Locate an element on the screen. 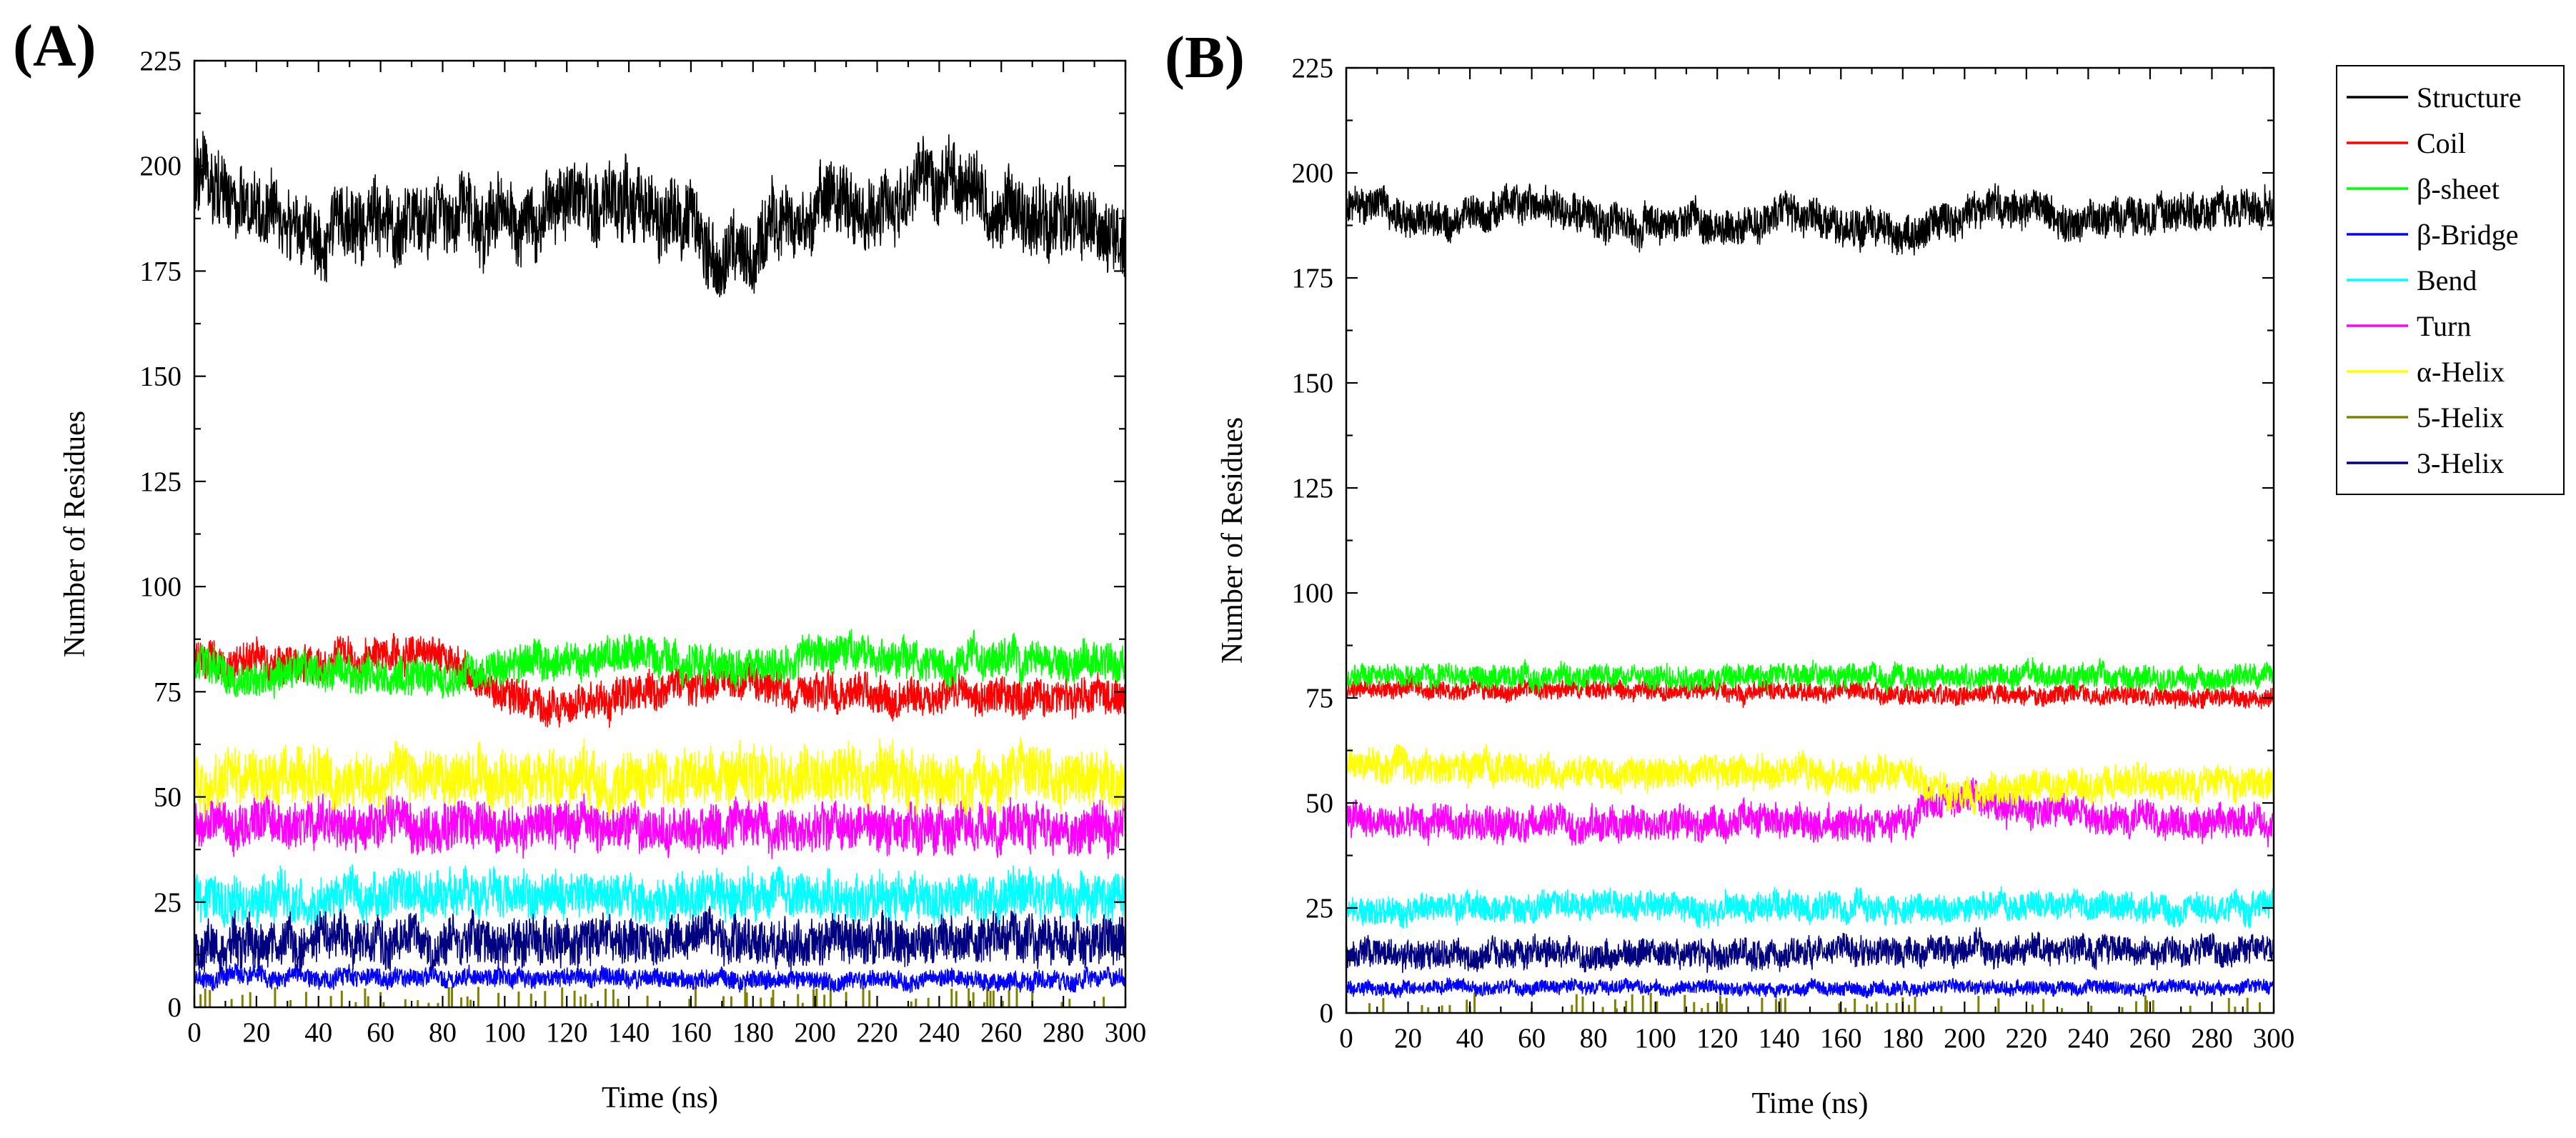  legend-label-bend: Bend is located at coordinates (2447, 280).